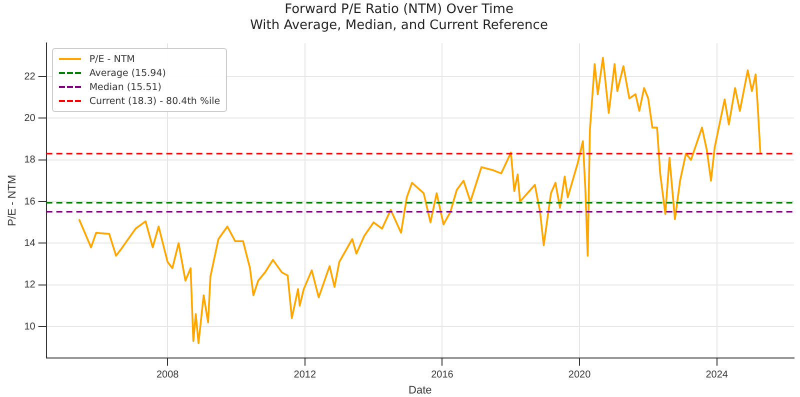 This screenshot has width=800, height=397. Describe the element at coordinates (399, 10) in the screenshot. I see `chart-title: Forward P/E Ratio (NTM) Over Time` at that location.